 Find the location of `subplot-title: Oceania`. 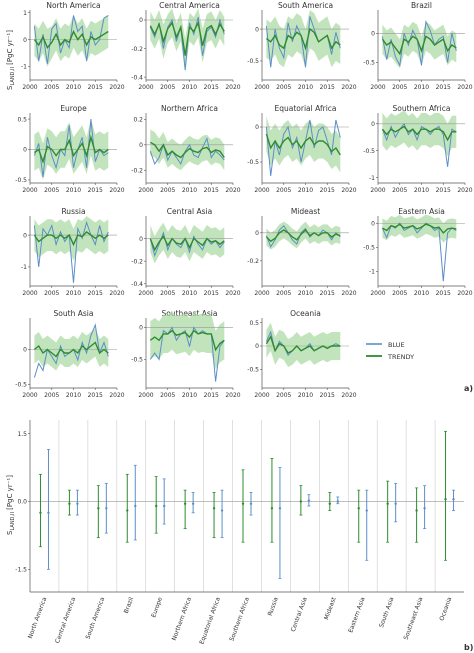

subplot-title: Oceania is located at coordinates (305, 313).